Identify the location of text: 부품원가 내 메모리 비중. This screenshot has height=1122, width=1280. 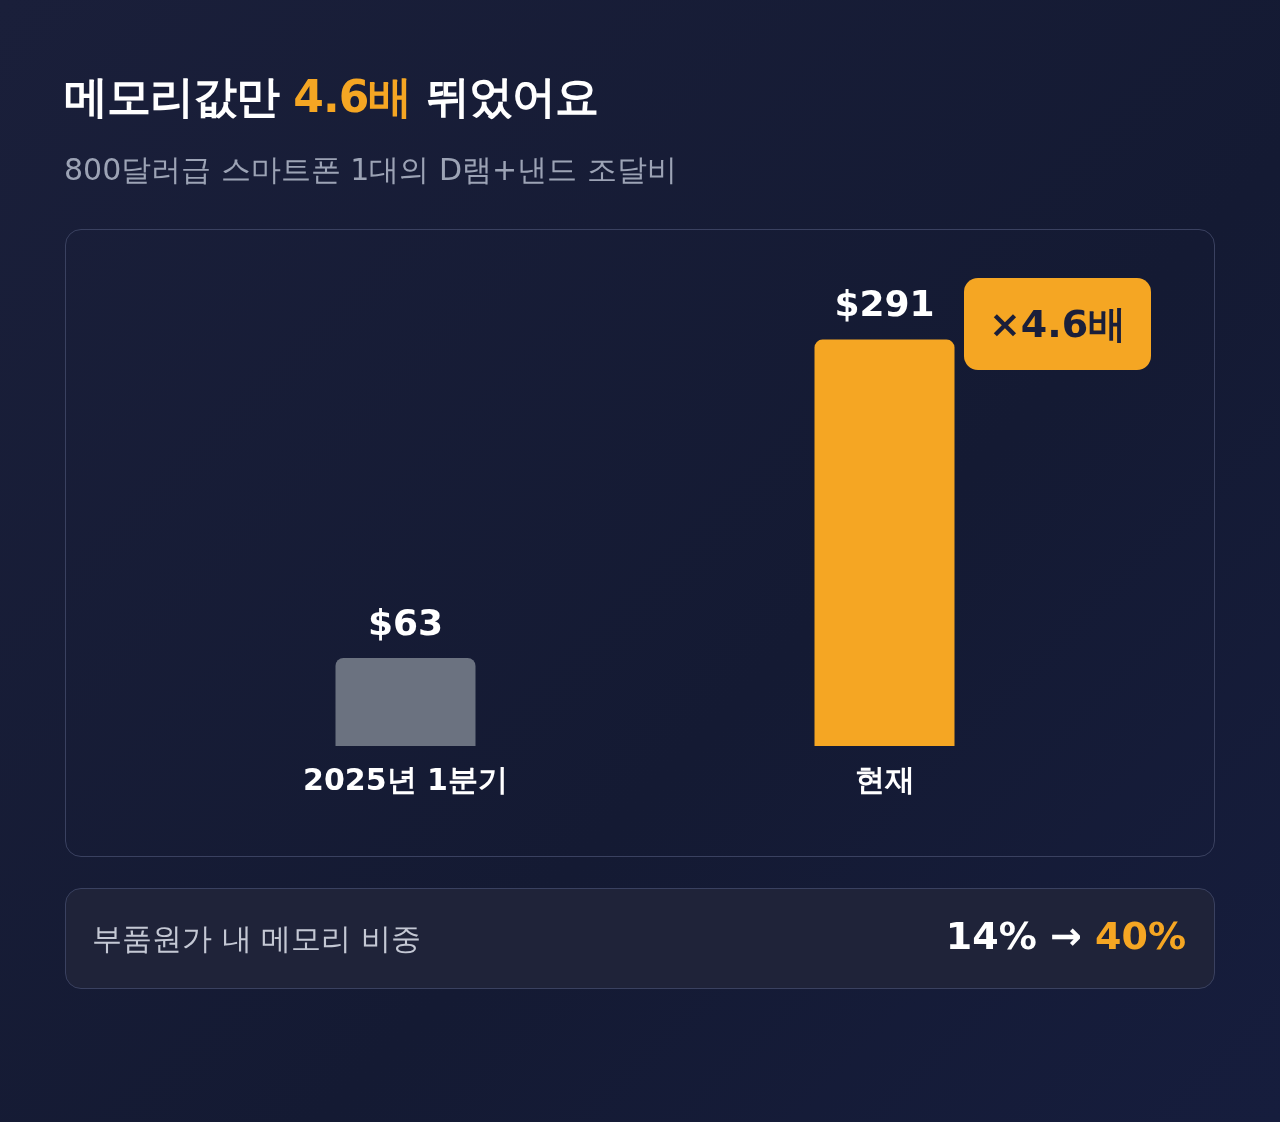
(256, 939).